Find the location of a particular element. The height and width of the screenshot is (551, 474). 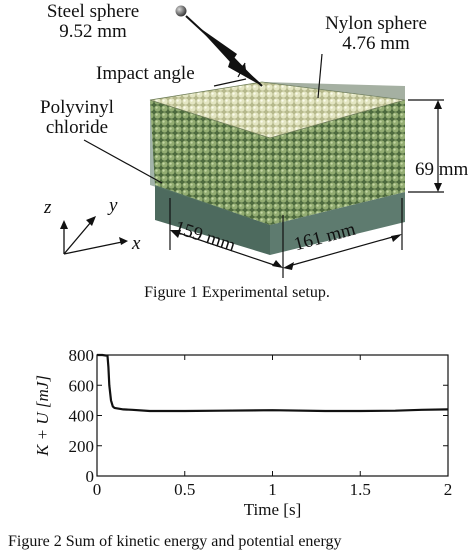

impact-angle-mark is located at coordinates (230, 74).